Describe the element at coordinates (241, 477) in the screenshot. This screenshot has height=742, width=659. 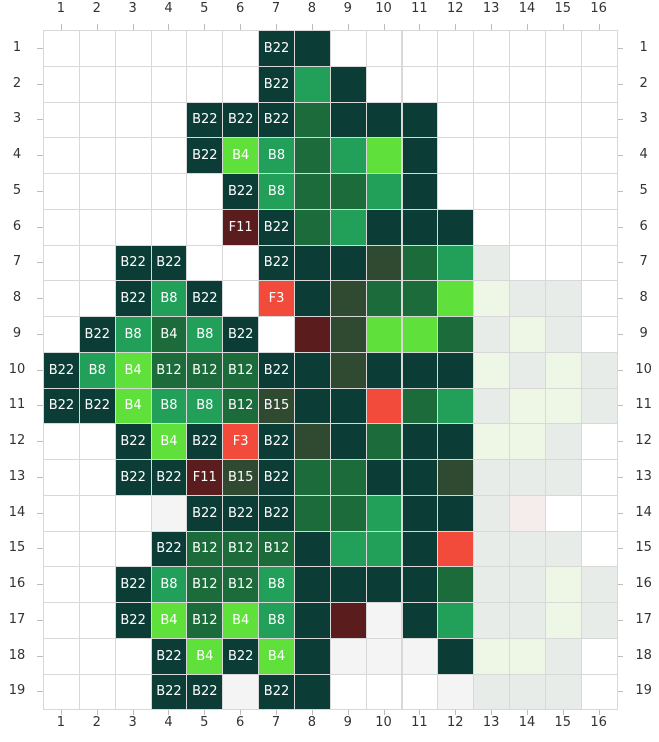
I see `grid-cell: B15` at that location.